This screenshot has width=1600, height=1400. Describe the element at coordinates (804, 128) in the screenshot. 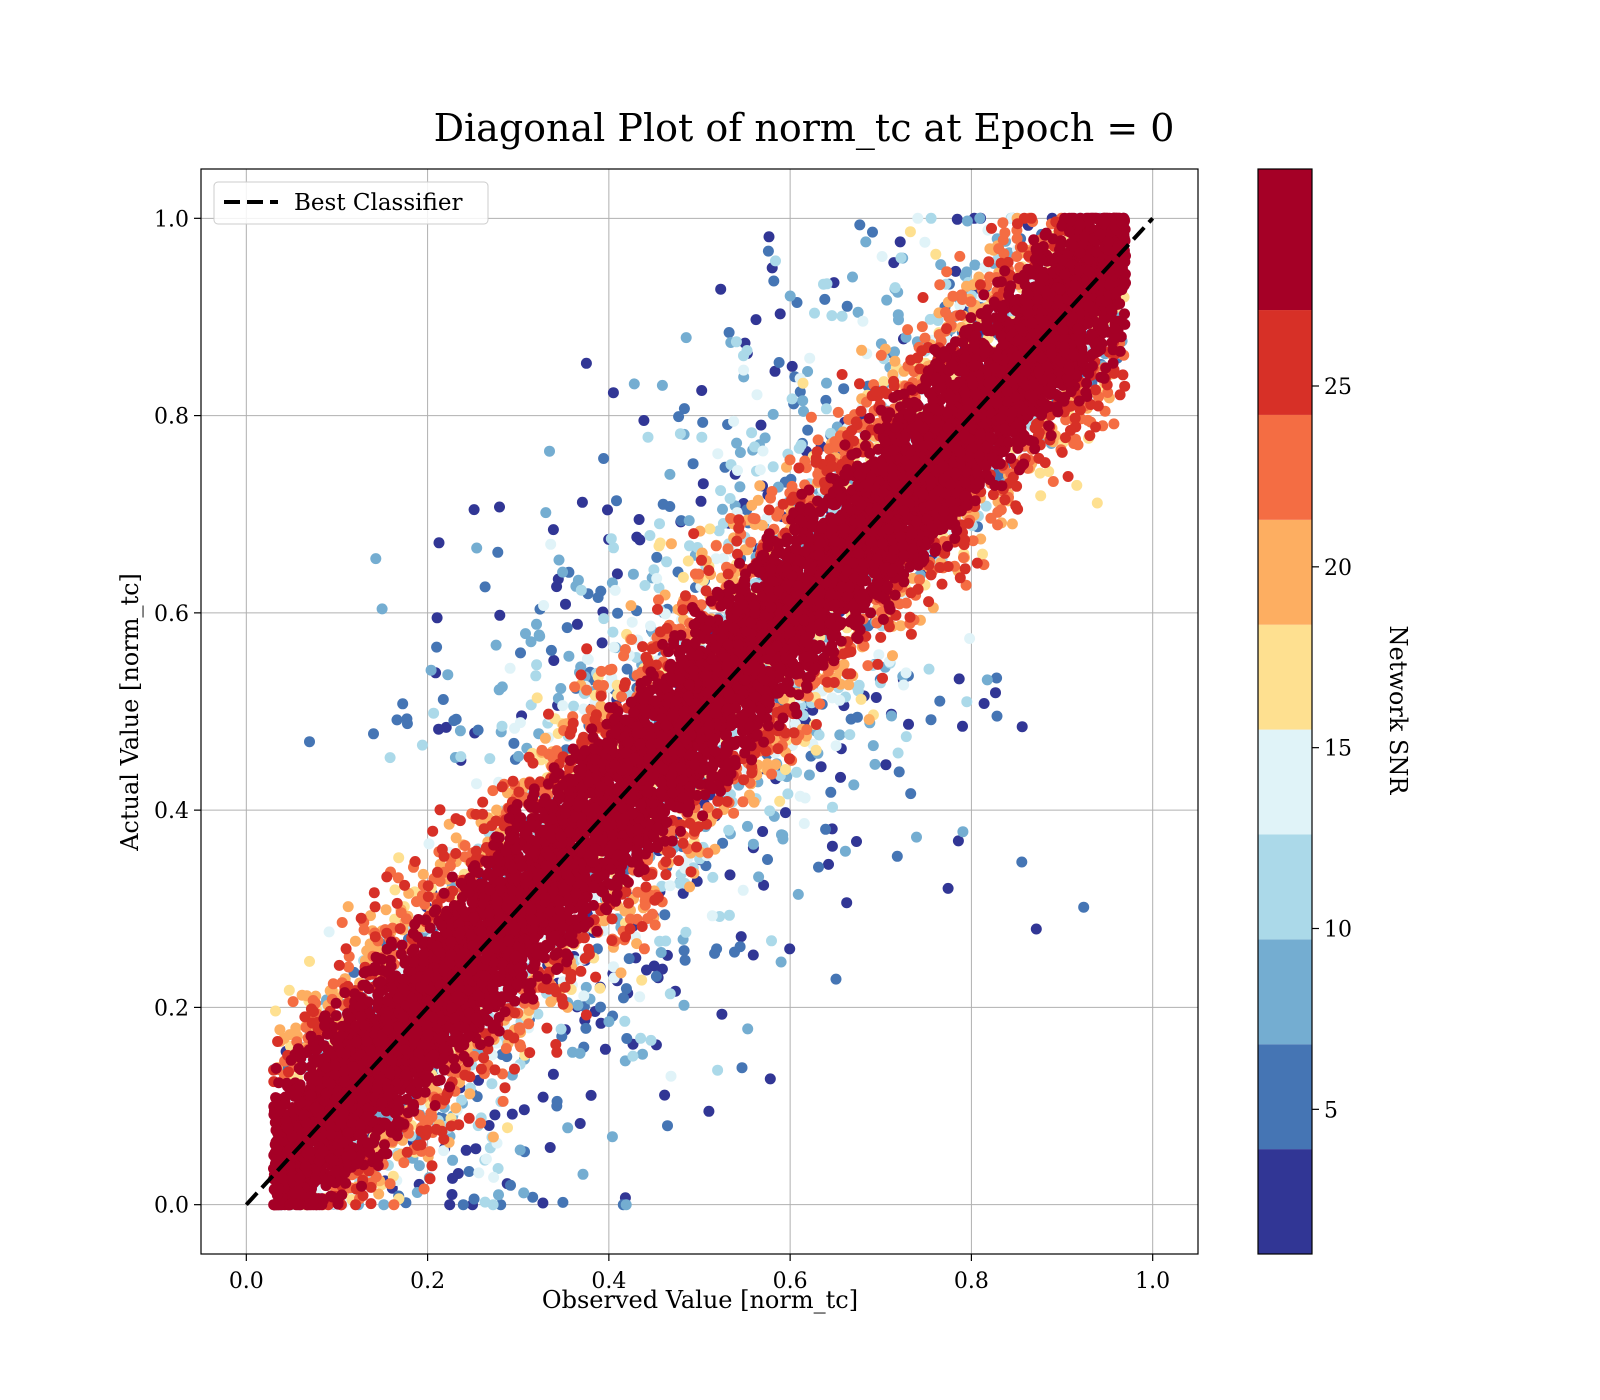

I see `chart-title: Diagonal Plot of norm_tc at Epoch = 0` at that location.